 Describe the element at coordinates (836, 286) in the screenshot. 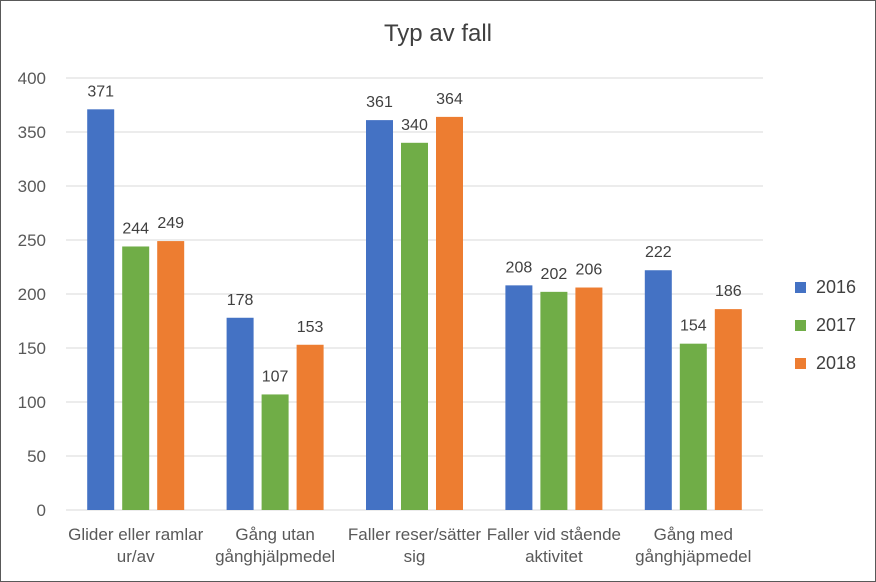

I see `legend-label: 2016` at that location.